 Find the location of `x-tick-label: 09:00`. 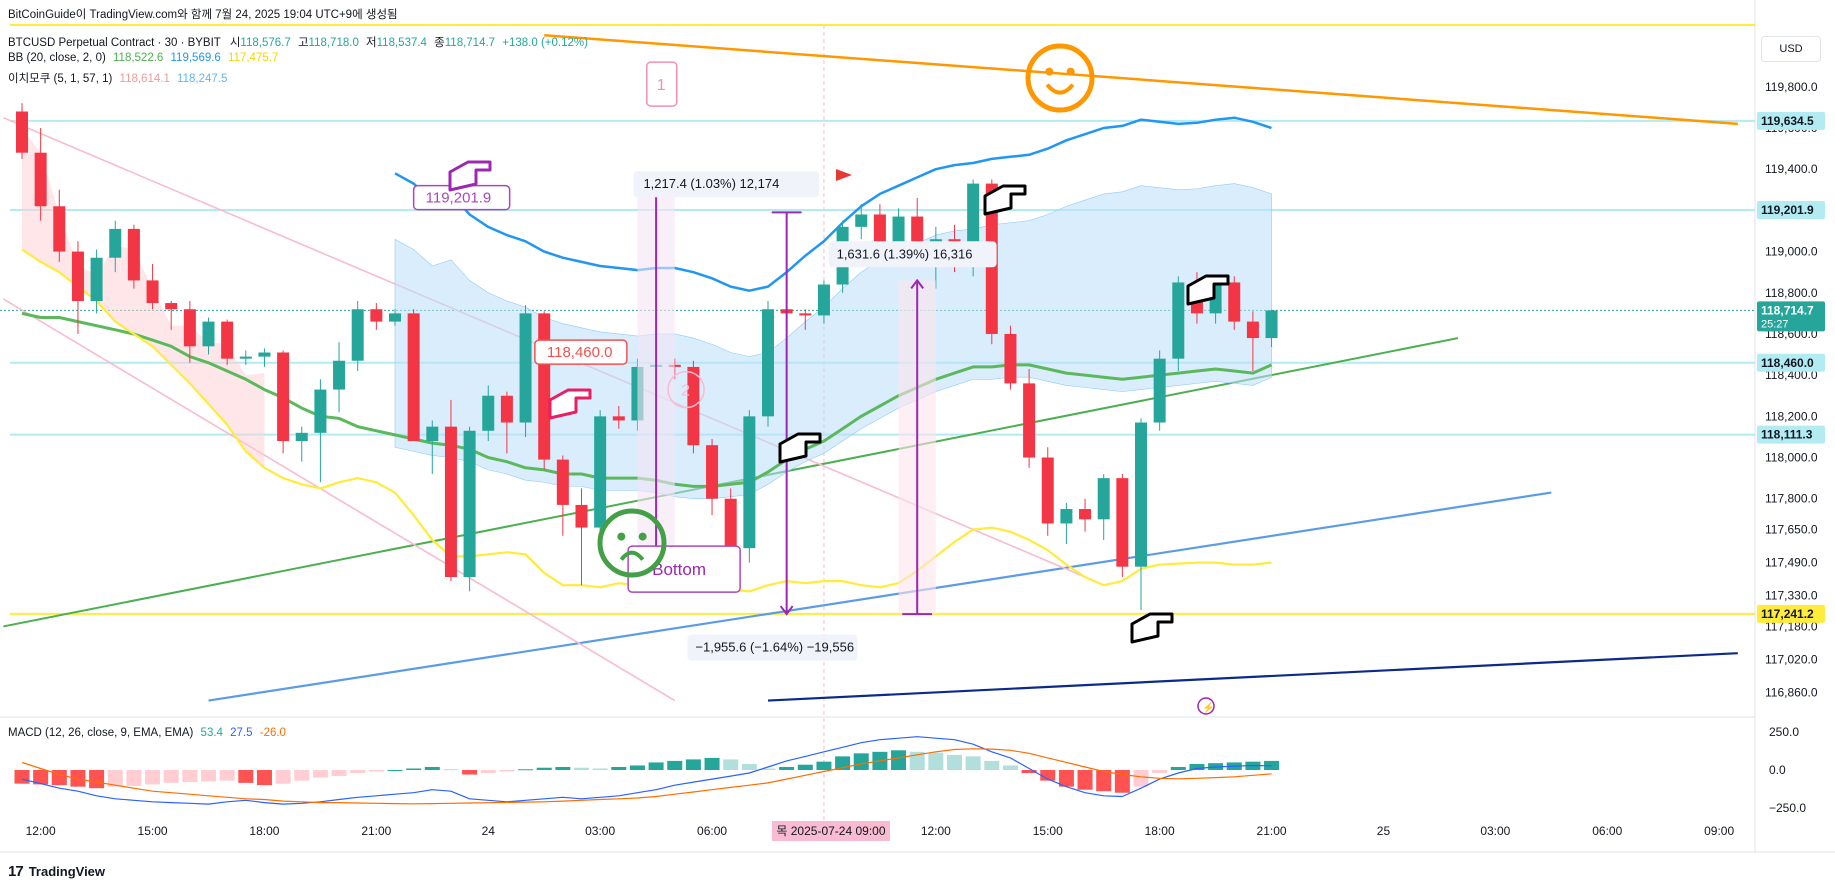

x-tick-label: 09:00 is located at coordinates (1719, 831).